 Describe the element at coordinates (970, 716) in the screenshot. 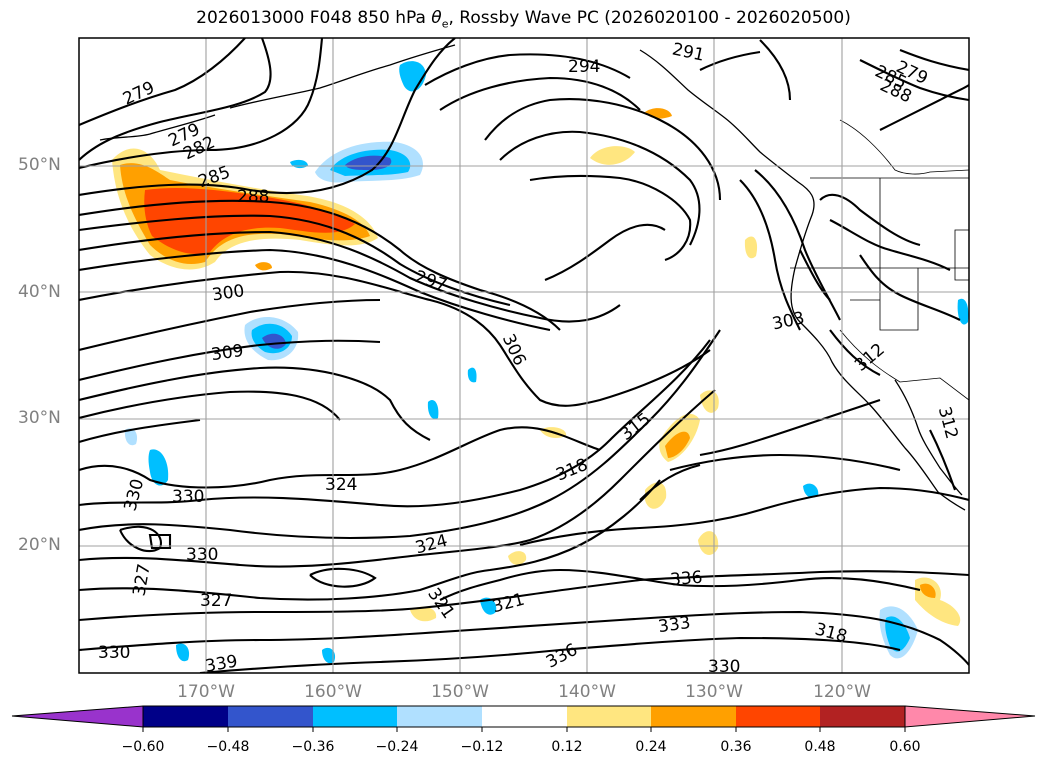

I see `colorbar-extend-high` at that location.